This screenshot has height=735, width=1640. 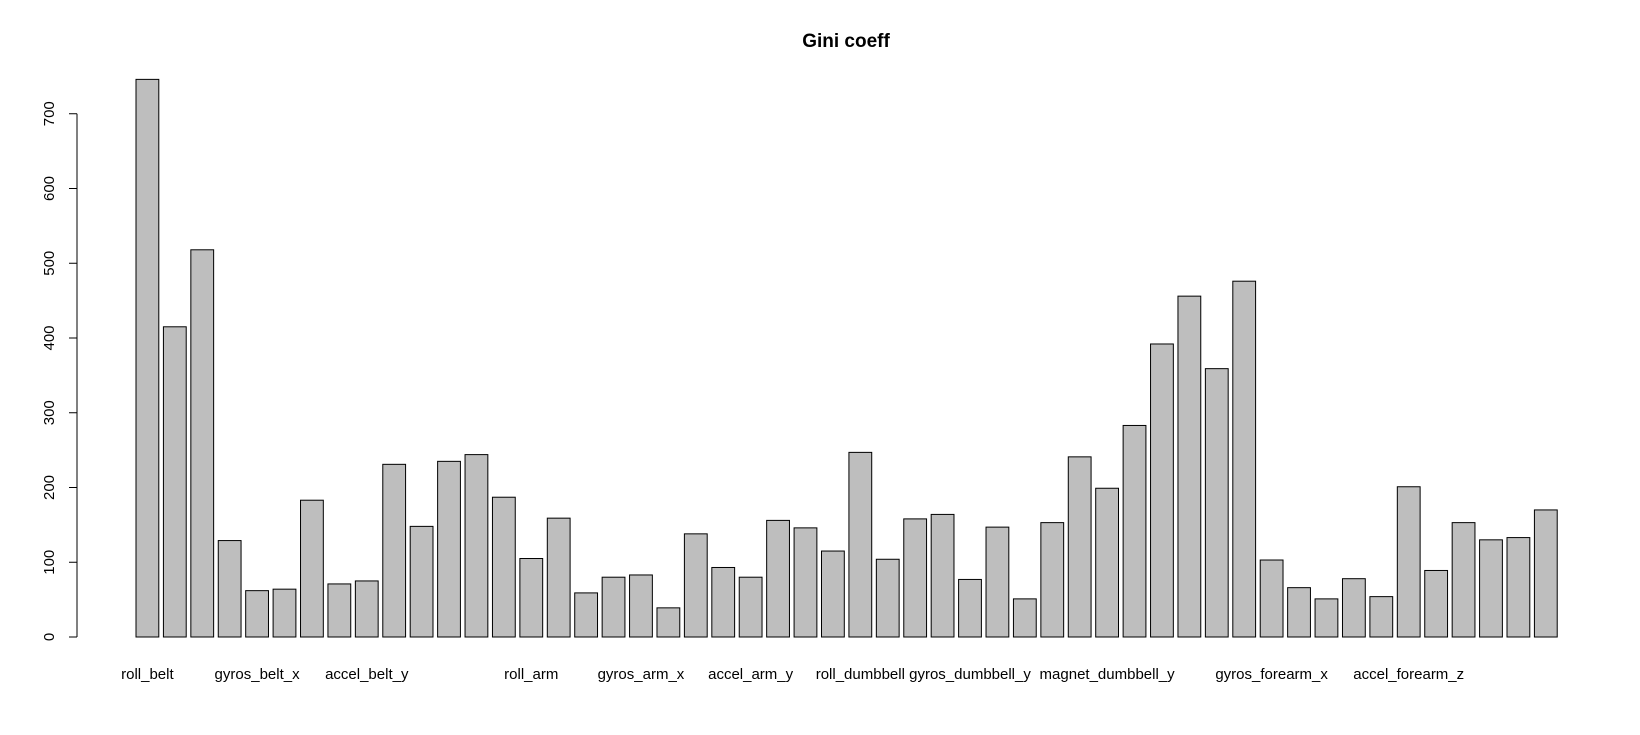 I want to click on x-tick-label: accel_belt_y, so click(x=367, y=674).